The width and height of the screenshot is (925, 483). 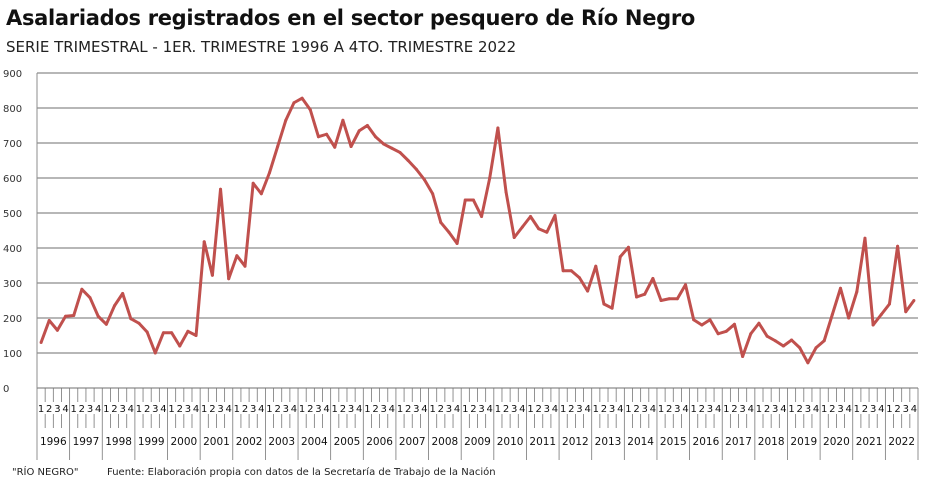 I want to click on year-label: 2008, so click(x=445, y=442).